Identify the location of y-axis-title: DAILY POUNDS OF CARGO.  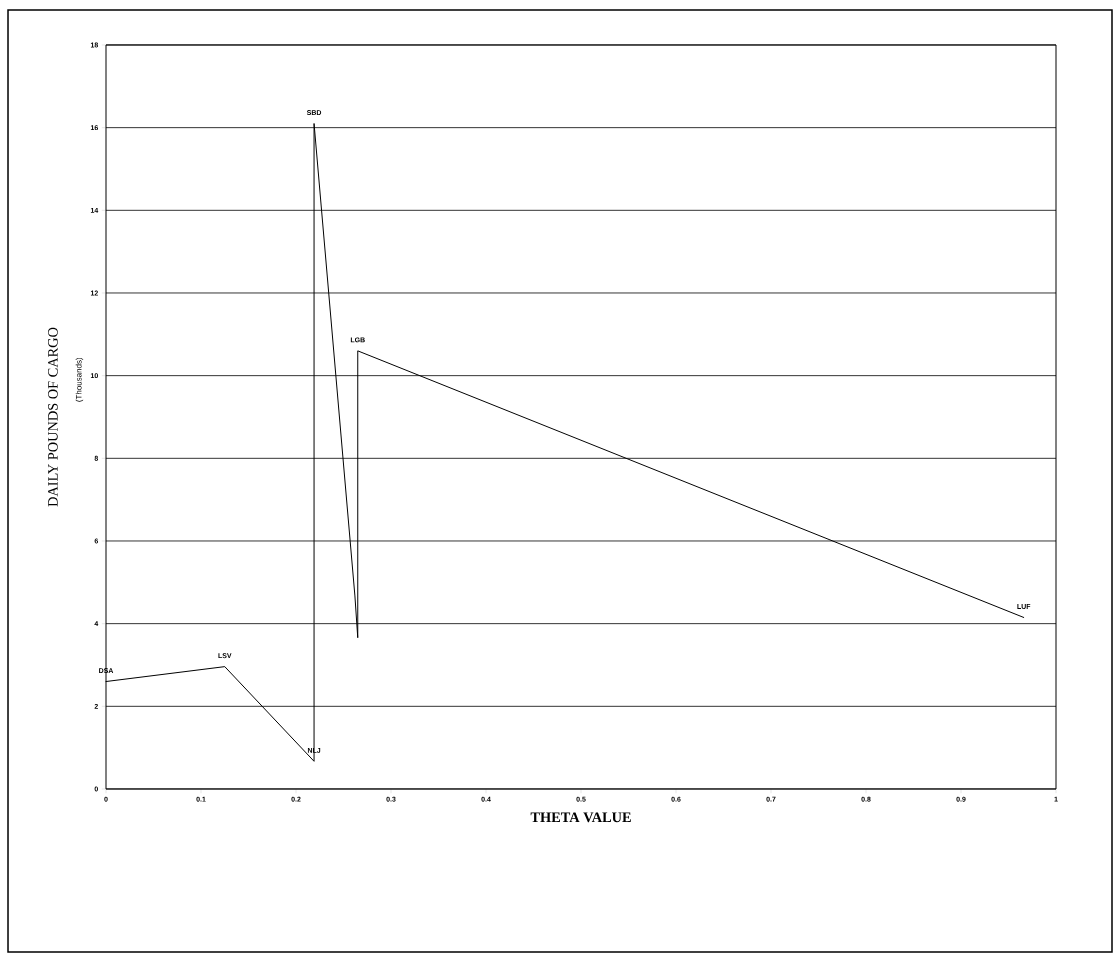
(53, 417).